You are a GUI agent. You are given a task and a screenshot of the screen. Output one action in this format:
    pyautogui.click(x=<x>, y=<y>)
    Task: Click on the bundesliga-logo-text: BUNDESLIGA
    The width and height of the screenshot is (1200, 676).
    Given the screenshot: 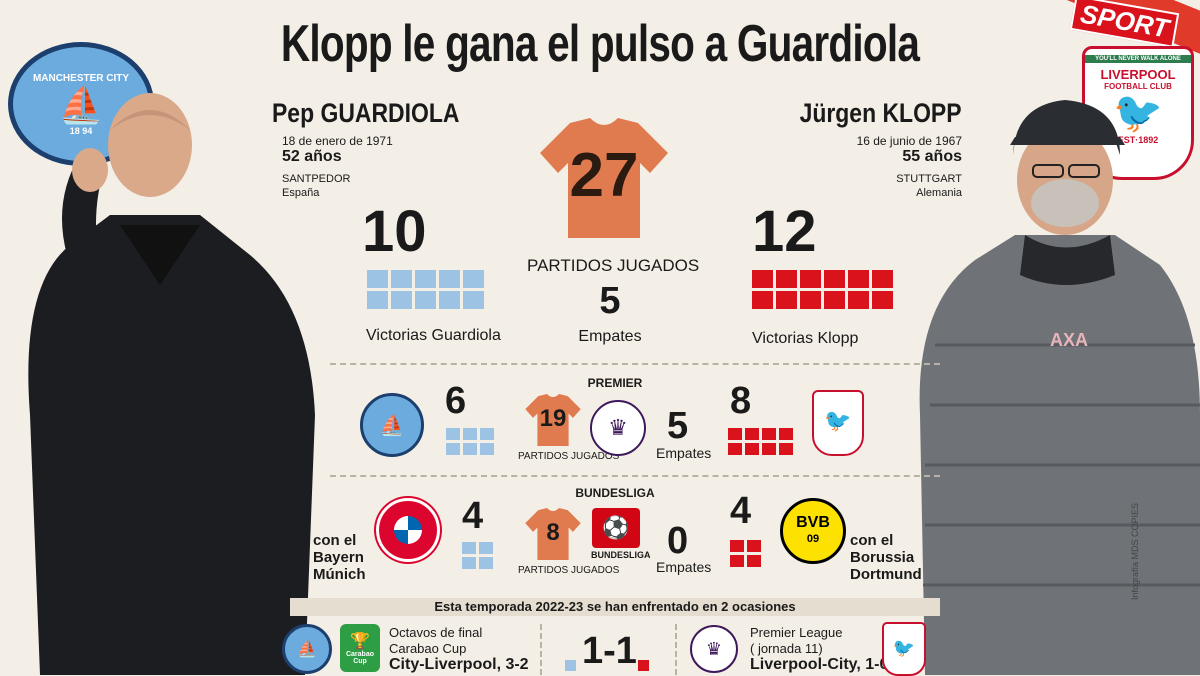 What is the action you would take?
    pyautogui.click(x=621, y=555)
    